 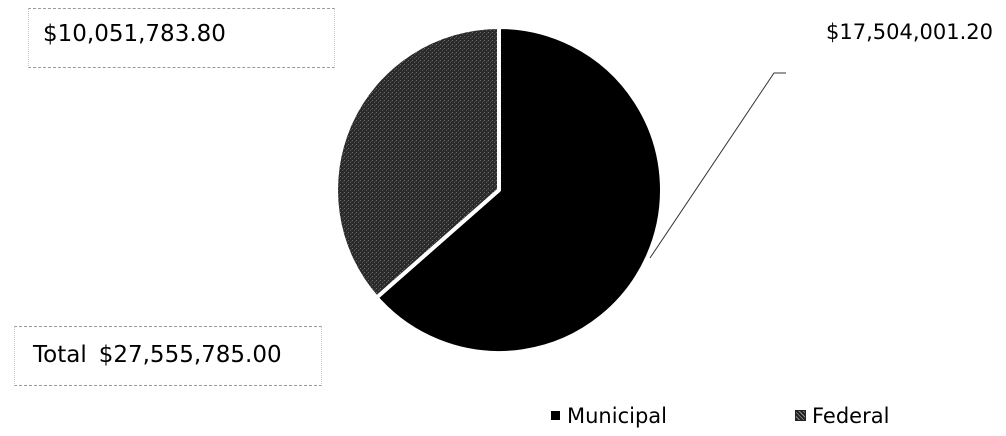 I want to click on federal-data-label: $10,051,783.80, so click(x=134, y=34).